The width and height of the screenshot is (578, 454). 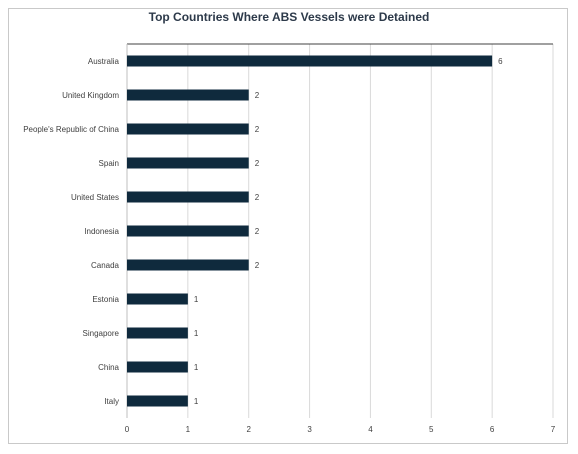 I want to click on category-label: People's Republic of China, so click(x=71, y=129).